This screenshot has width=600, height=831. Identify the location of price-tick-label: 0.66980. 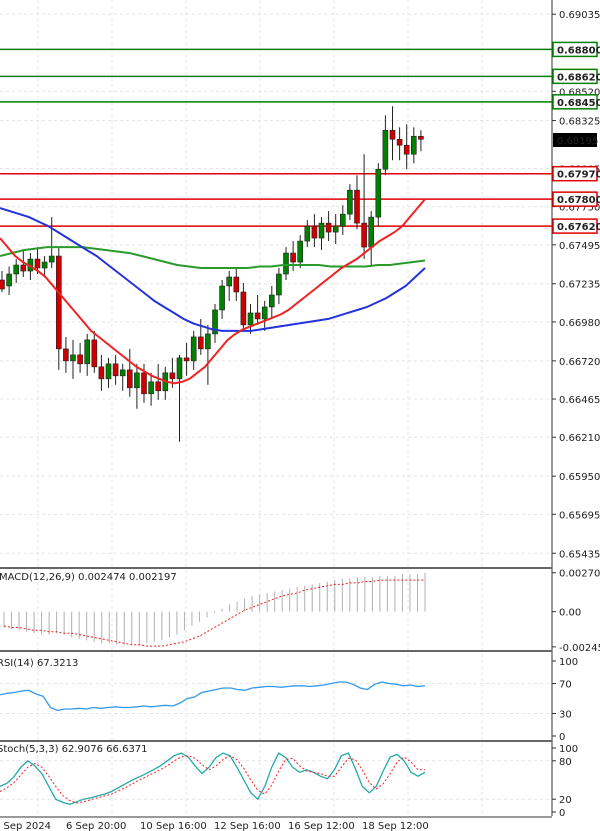
(579, 323).